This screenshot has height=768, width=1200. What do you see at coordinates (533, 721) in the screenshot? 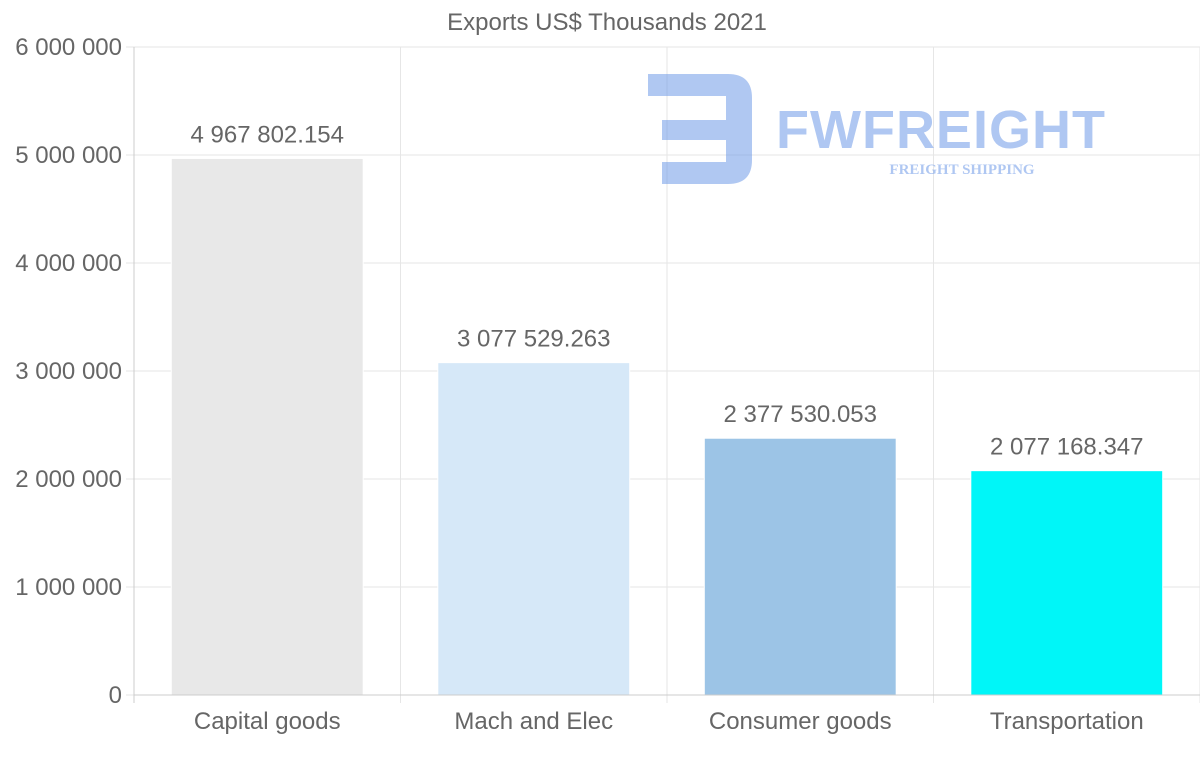
I see `x-tick-label: Mach and Elec` at bounding box center [533, 721].